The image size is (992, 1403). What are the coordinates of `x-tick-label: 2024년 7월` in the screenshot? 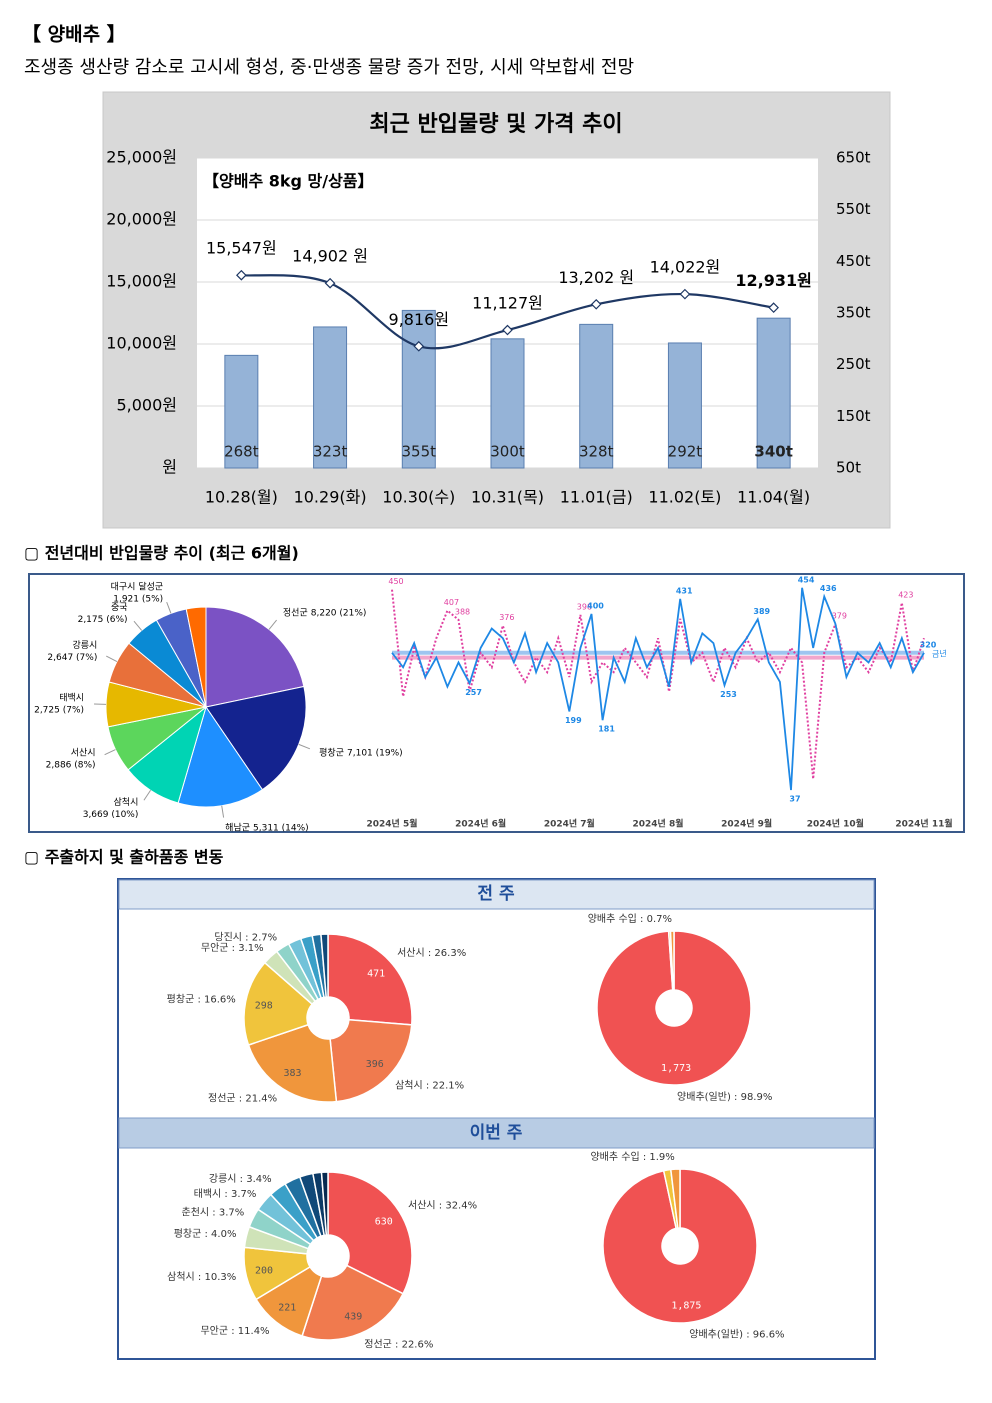 It's located at (569, 824).